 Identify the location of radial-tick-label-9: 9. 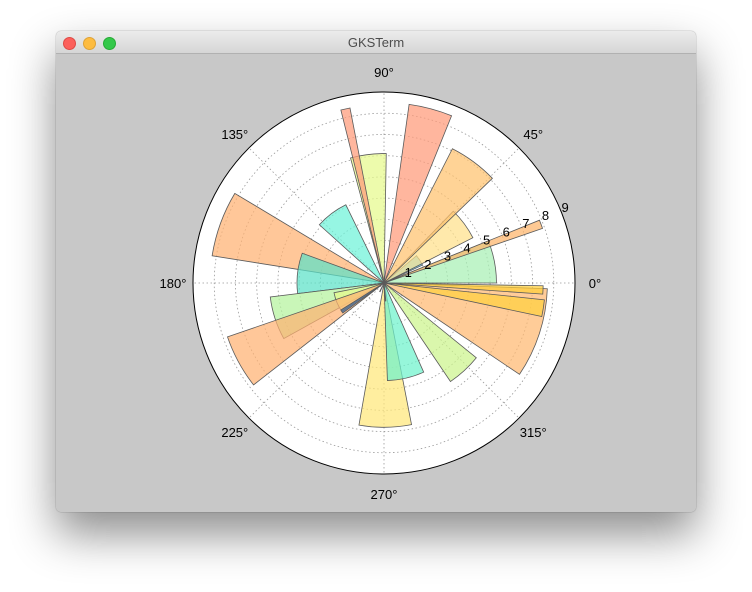
(564, 207).